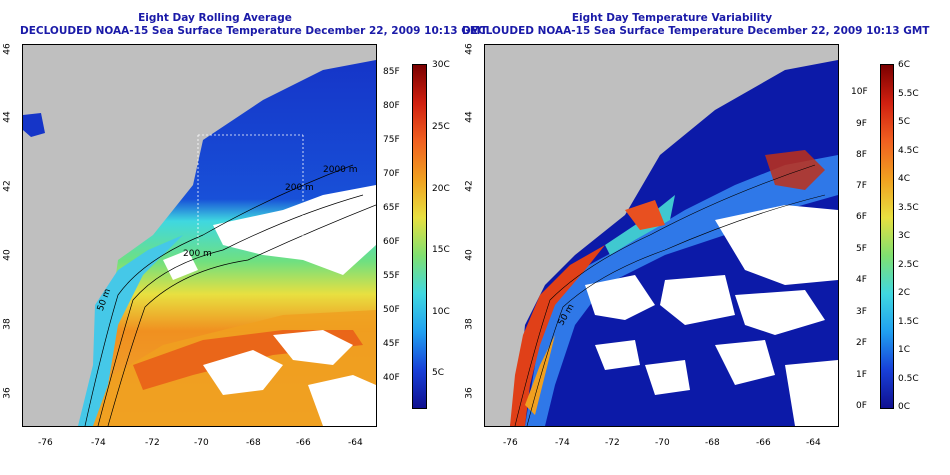 This screenshot has width=950, height=475. I want to click on right-x-tick: -76, so click(510, 443).